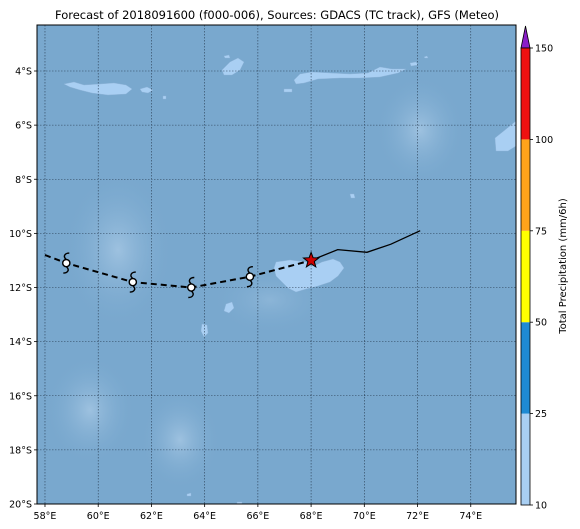  Describe the element at coordinates (23, 72) in the screenshot. I see `y-tick-label: 4°S` at that location.